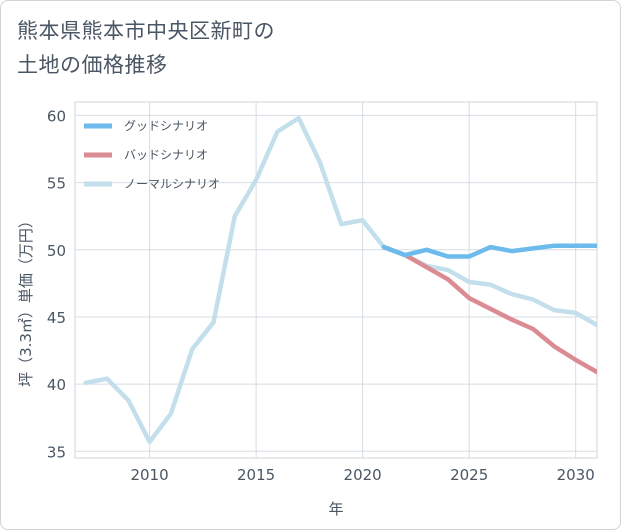  I want to click on x-axis-label: 年, so click(335, 509).